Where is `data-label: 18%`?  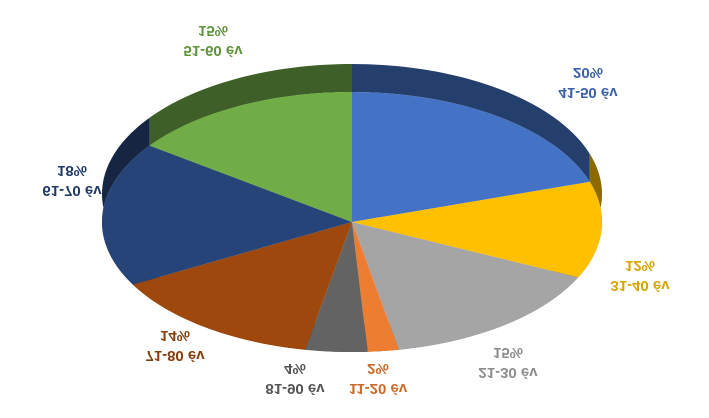
data-label: 18% is located at coordinates (72, 170).